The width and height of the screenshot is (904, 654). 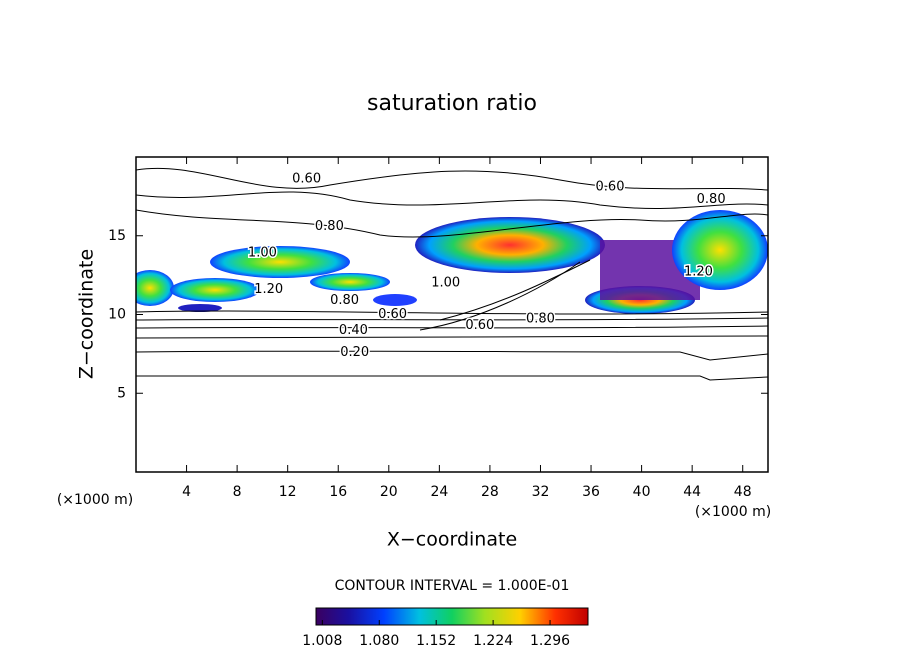 What do you see at coordinates (117, 315) in the screenshot?
I see `y-tick-label: 10` at bounding box center [117, 315].